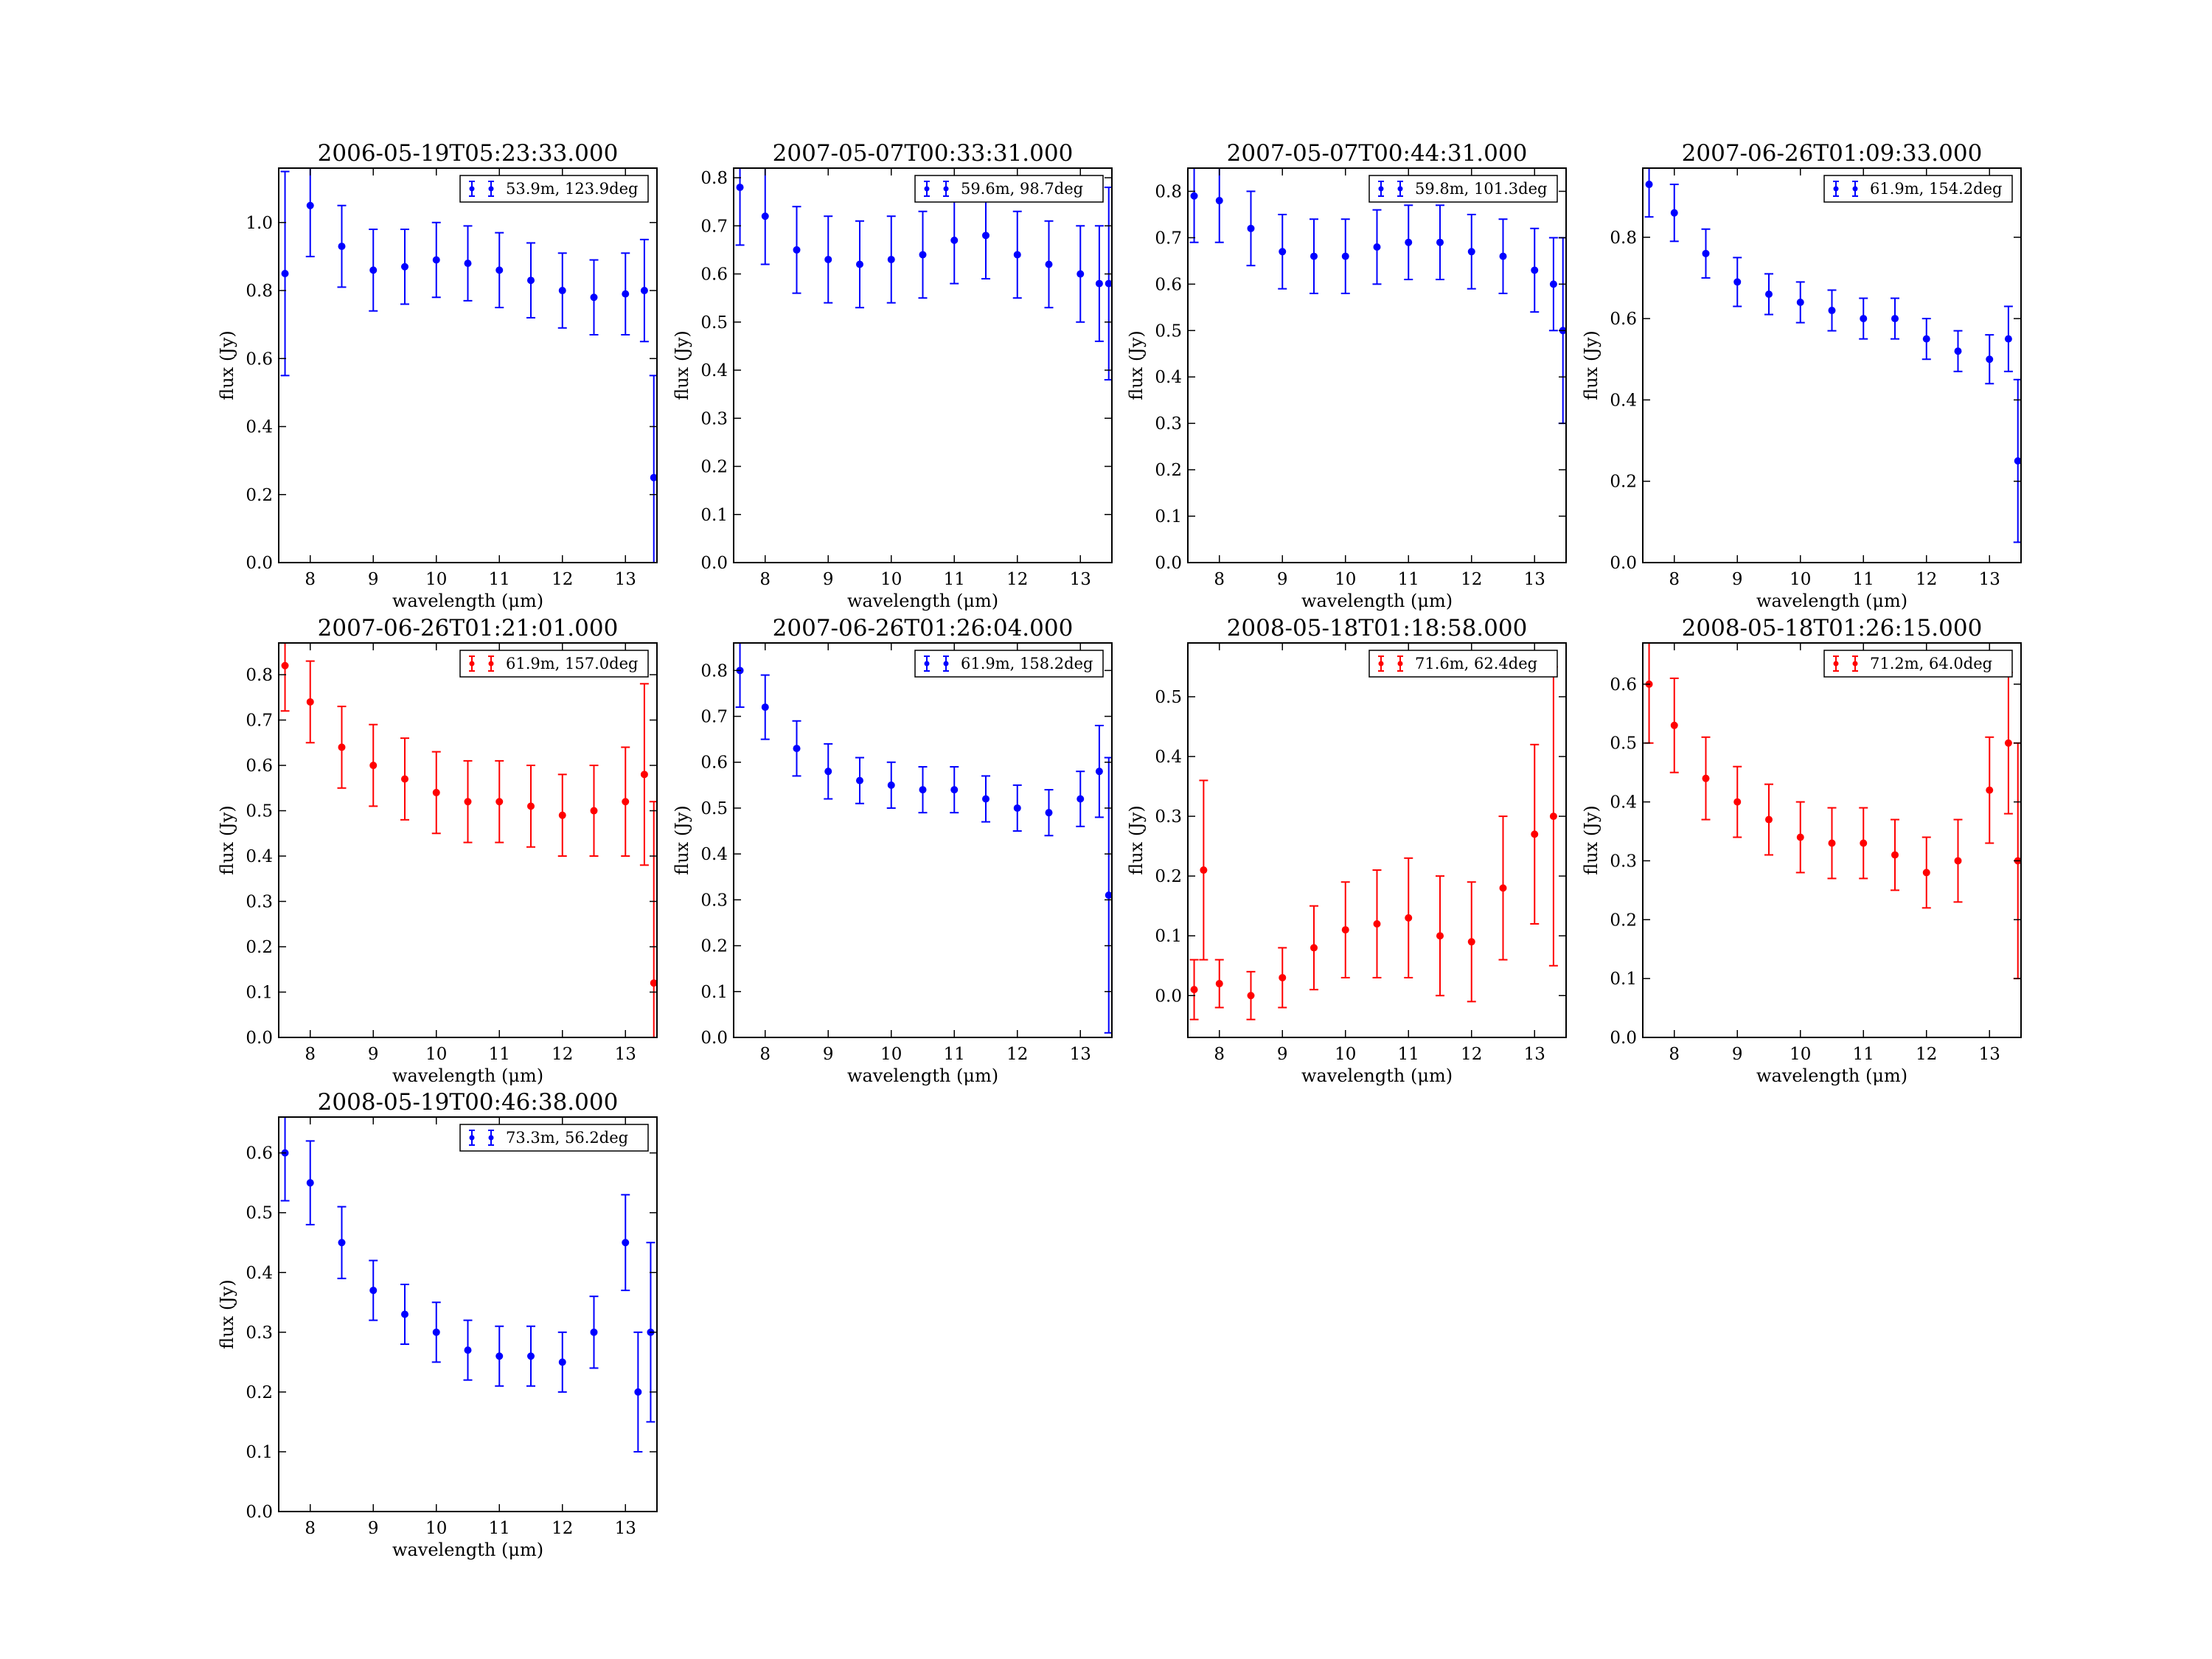 The height and width of the screenshot is (1659, 2212). What do you see at coordinates (1377, 153) in the screenshot?
I see `subplot-title: 2007-05-07T00:44:31.000` at bounding box center [1377, 153].